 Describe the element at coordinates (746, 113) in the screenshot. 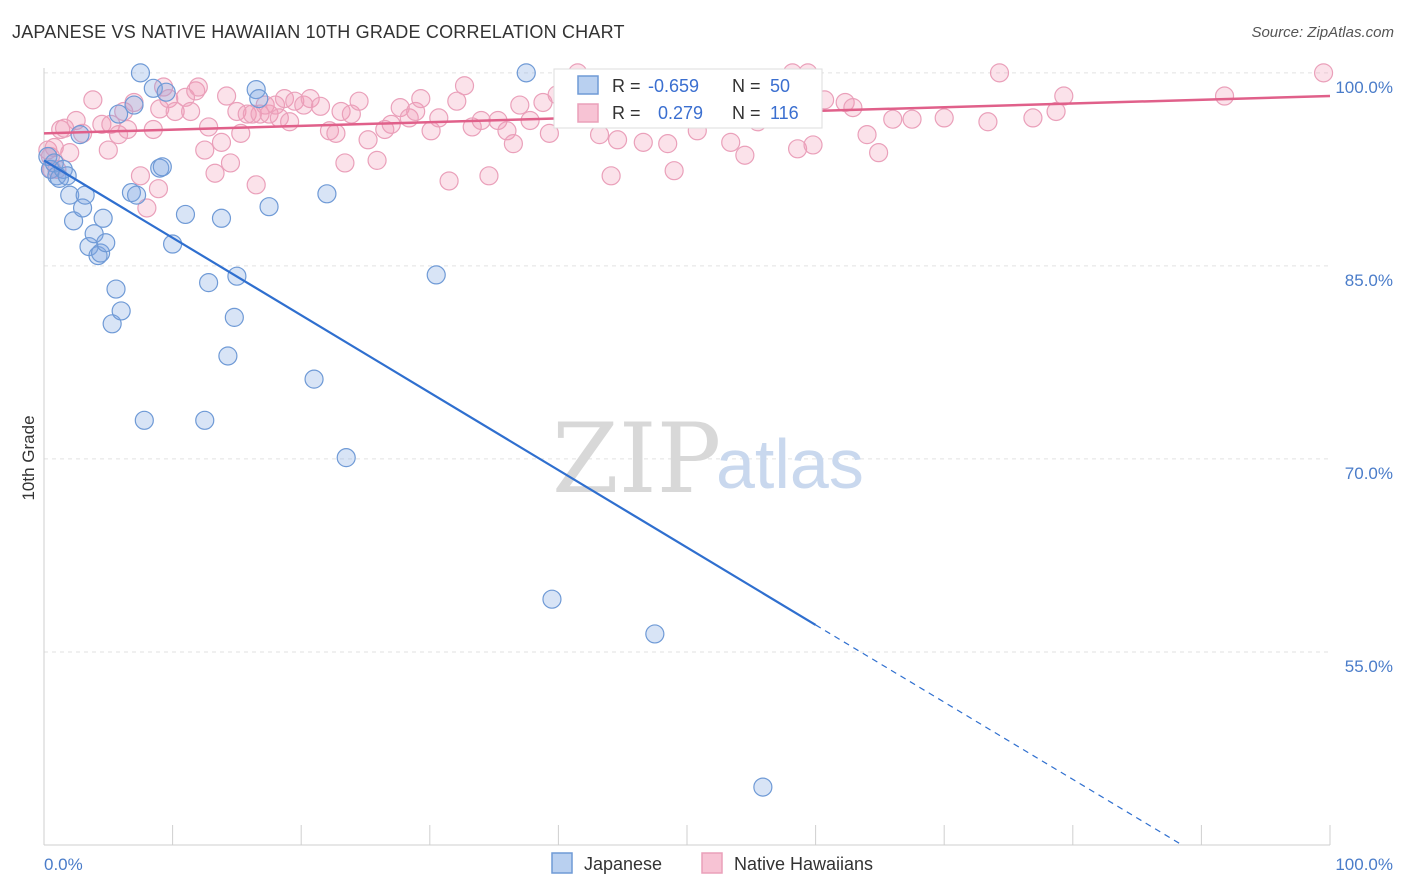

I see `stat2-n-label: N =` at that location.